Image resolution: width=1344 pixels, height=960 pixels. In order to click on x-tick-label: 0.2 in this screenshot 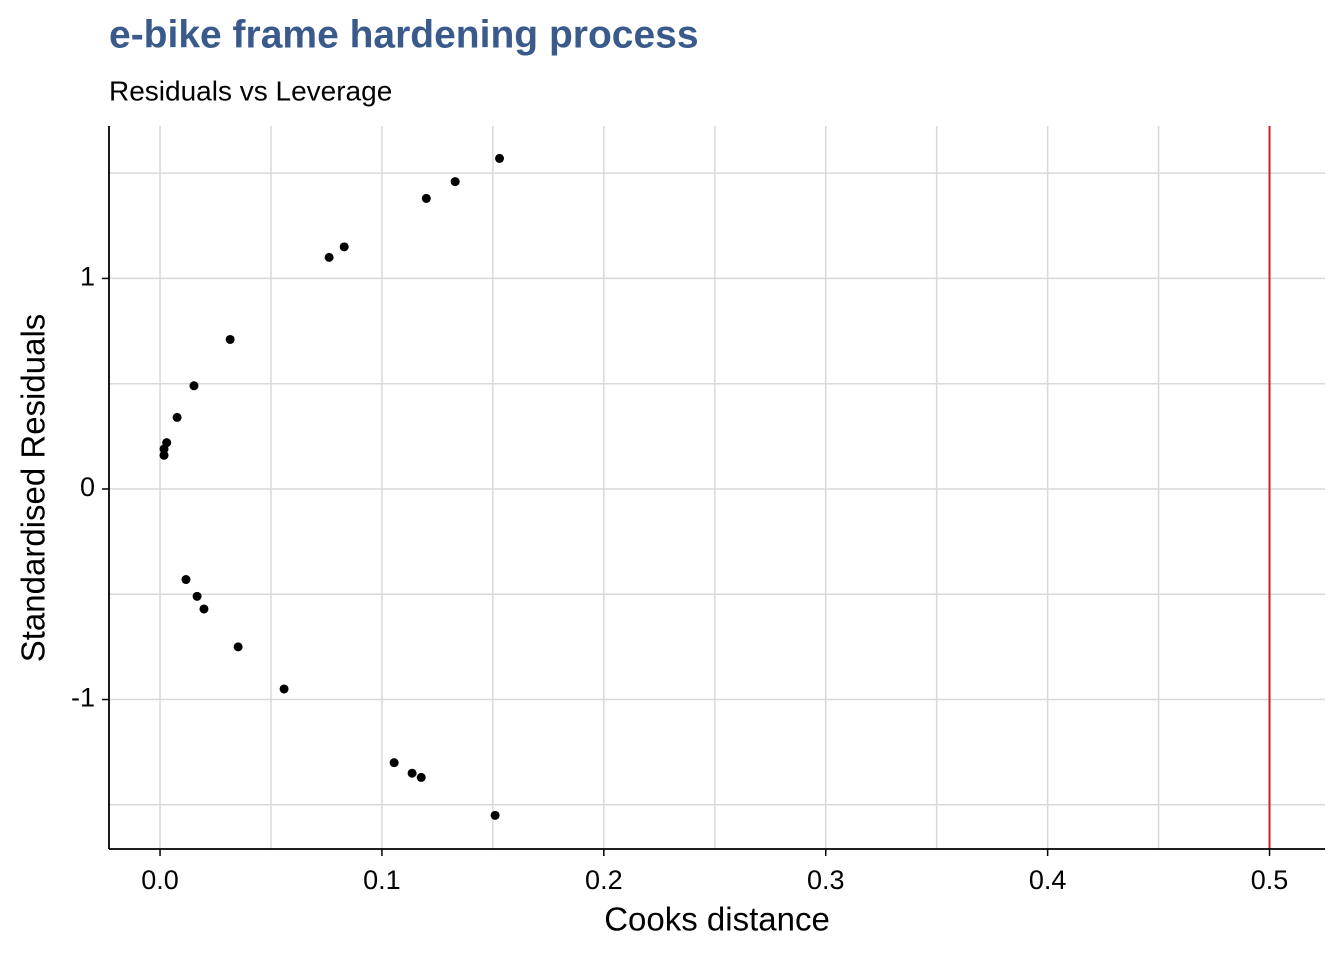, I will do `click(604, 880)`.